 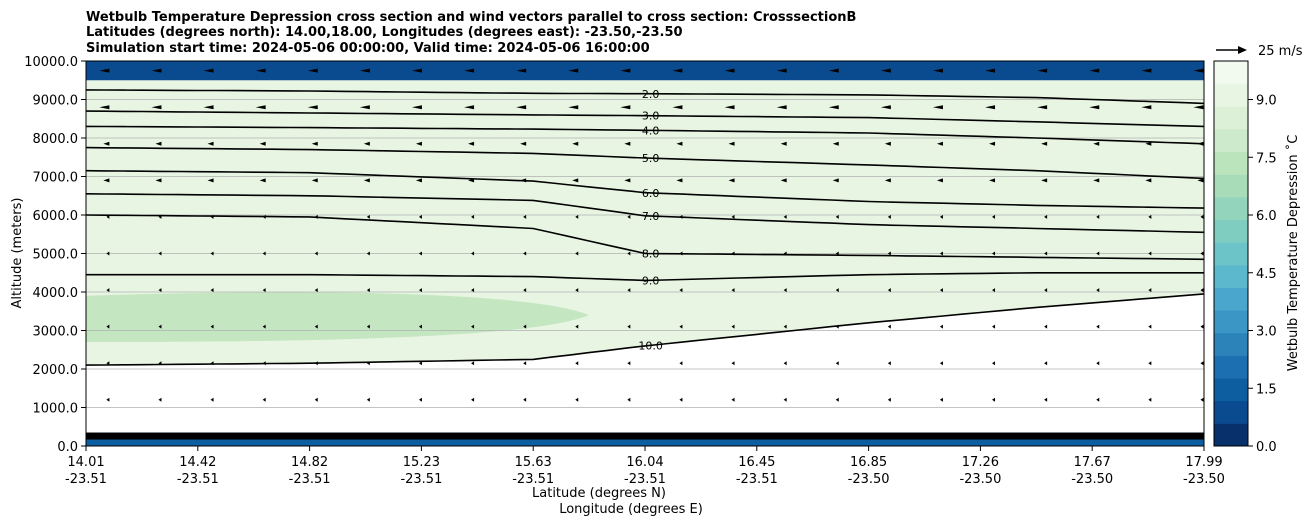 What do you see at coordinates (651, 216) in the screenshot?
I see `contour-label-7: 7.0` at bounding box center [651, 216].